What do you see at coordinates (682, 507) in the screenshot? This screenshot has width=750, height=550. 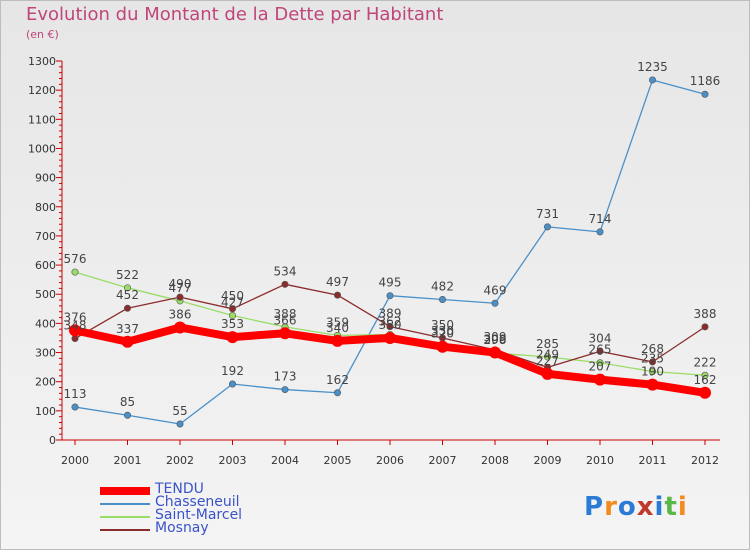 I see `logo-letter: i` at bounding box center [682, 507].